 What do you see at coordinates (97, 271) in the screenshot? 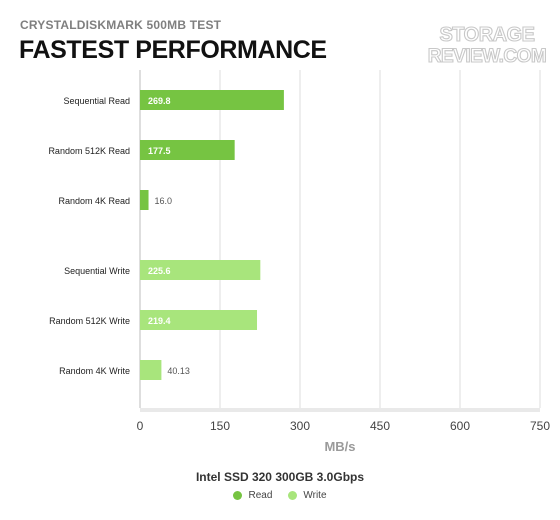
I see `category-label-sequential-write: Sequential Write` at bounding box center [97, 271].